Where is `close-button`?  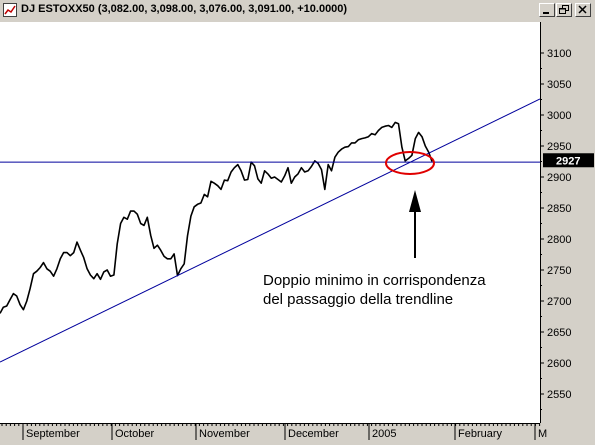
close-button is located at coordinates (583, 10).